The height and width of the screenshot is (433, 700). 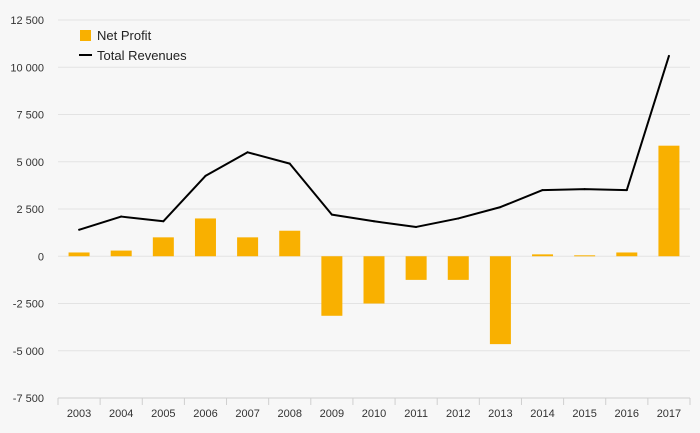 What do you see at coordinates (163, 221) in the screenshot?
I see `point-total-revenues-2005` at bounding box center [163, 221].